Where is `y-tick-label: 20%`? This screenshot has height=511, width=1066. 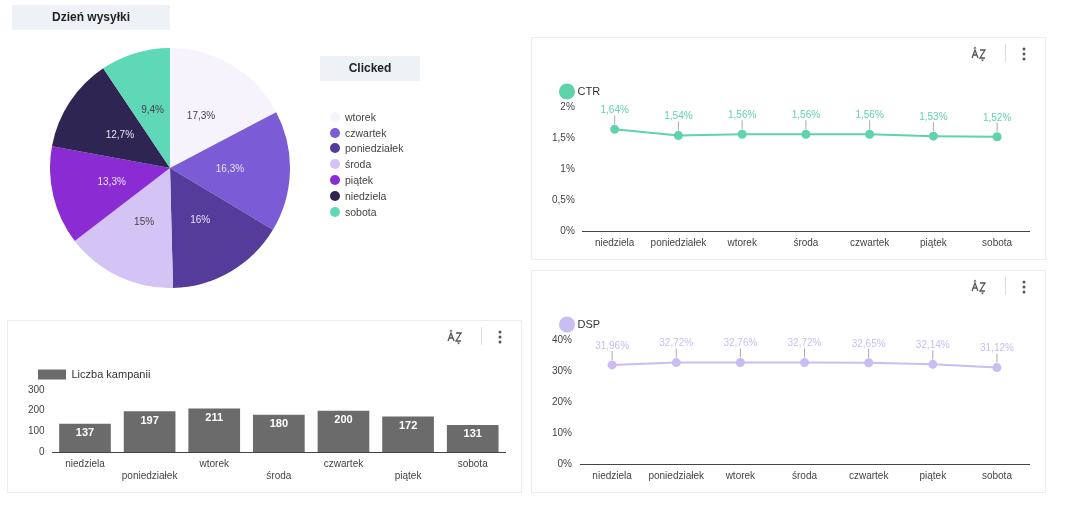
y-tick-label: 20% is located at coordinates (562, 401).